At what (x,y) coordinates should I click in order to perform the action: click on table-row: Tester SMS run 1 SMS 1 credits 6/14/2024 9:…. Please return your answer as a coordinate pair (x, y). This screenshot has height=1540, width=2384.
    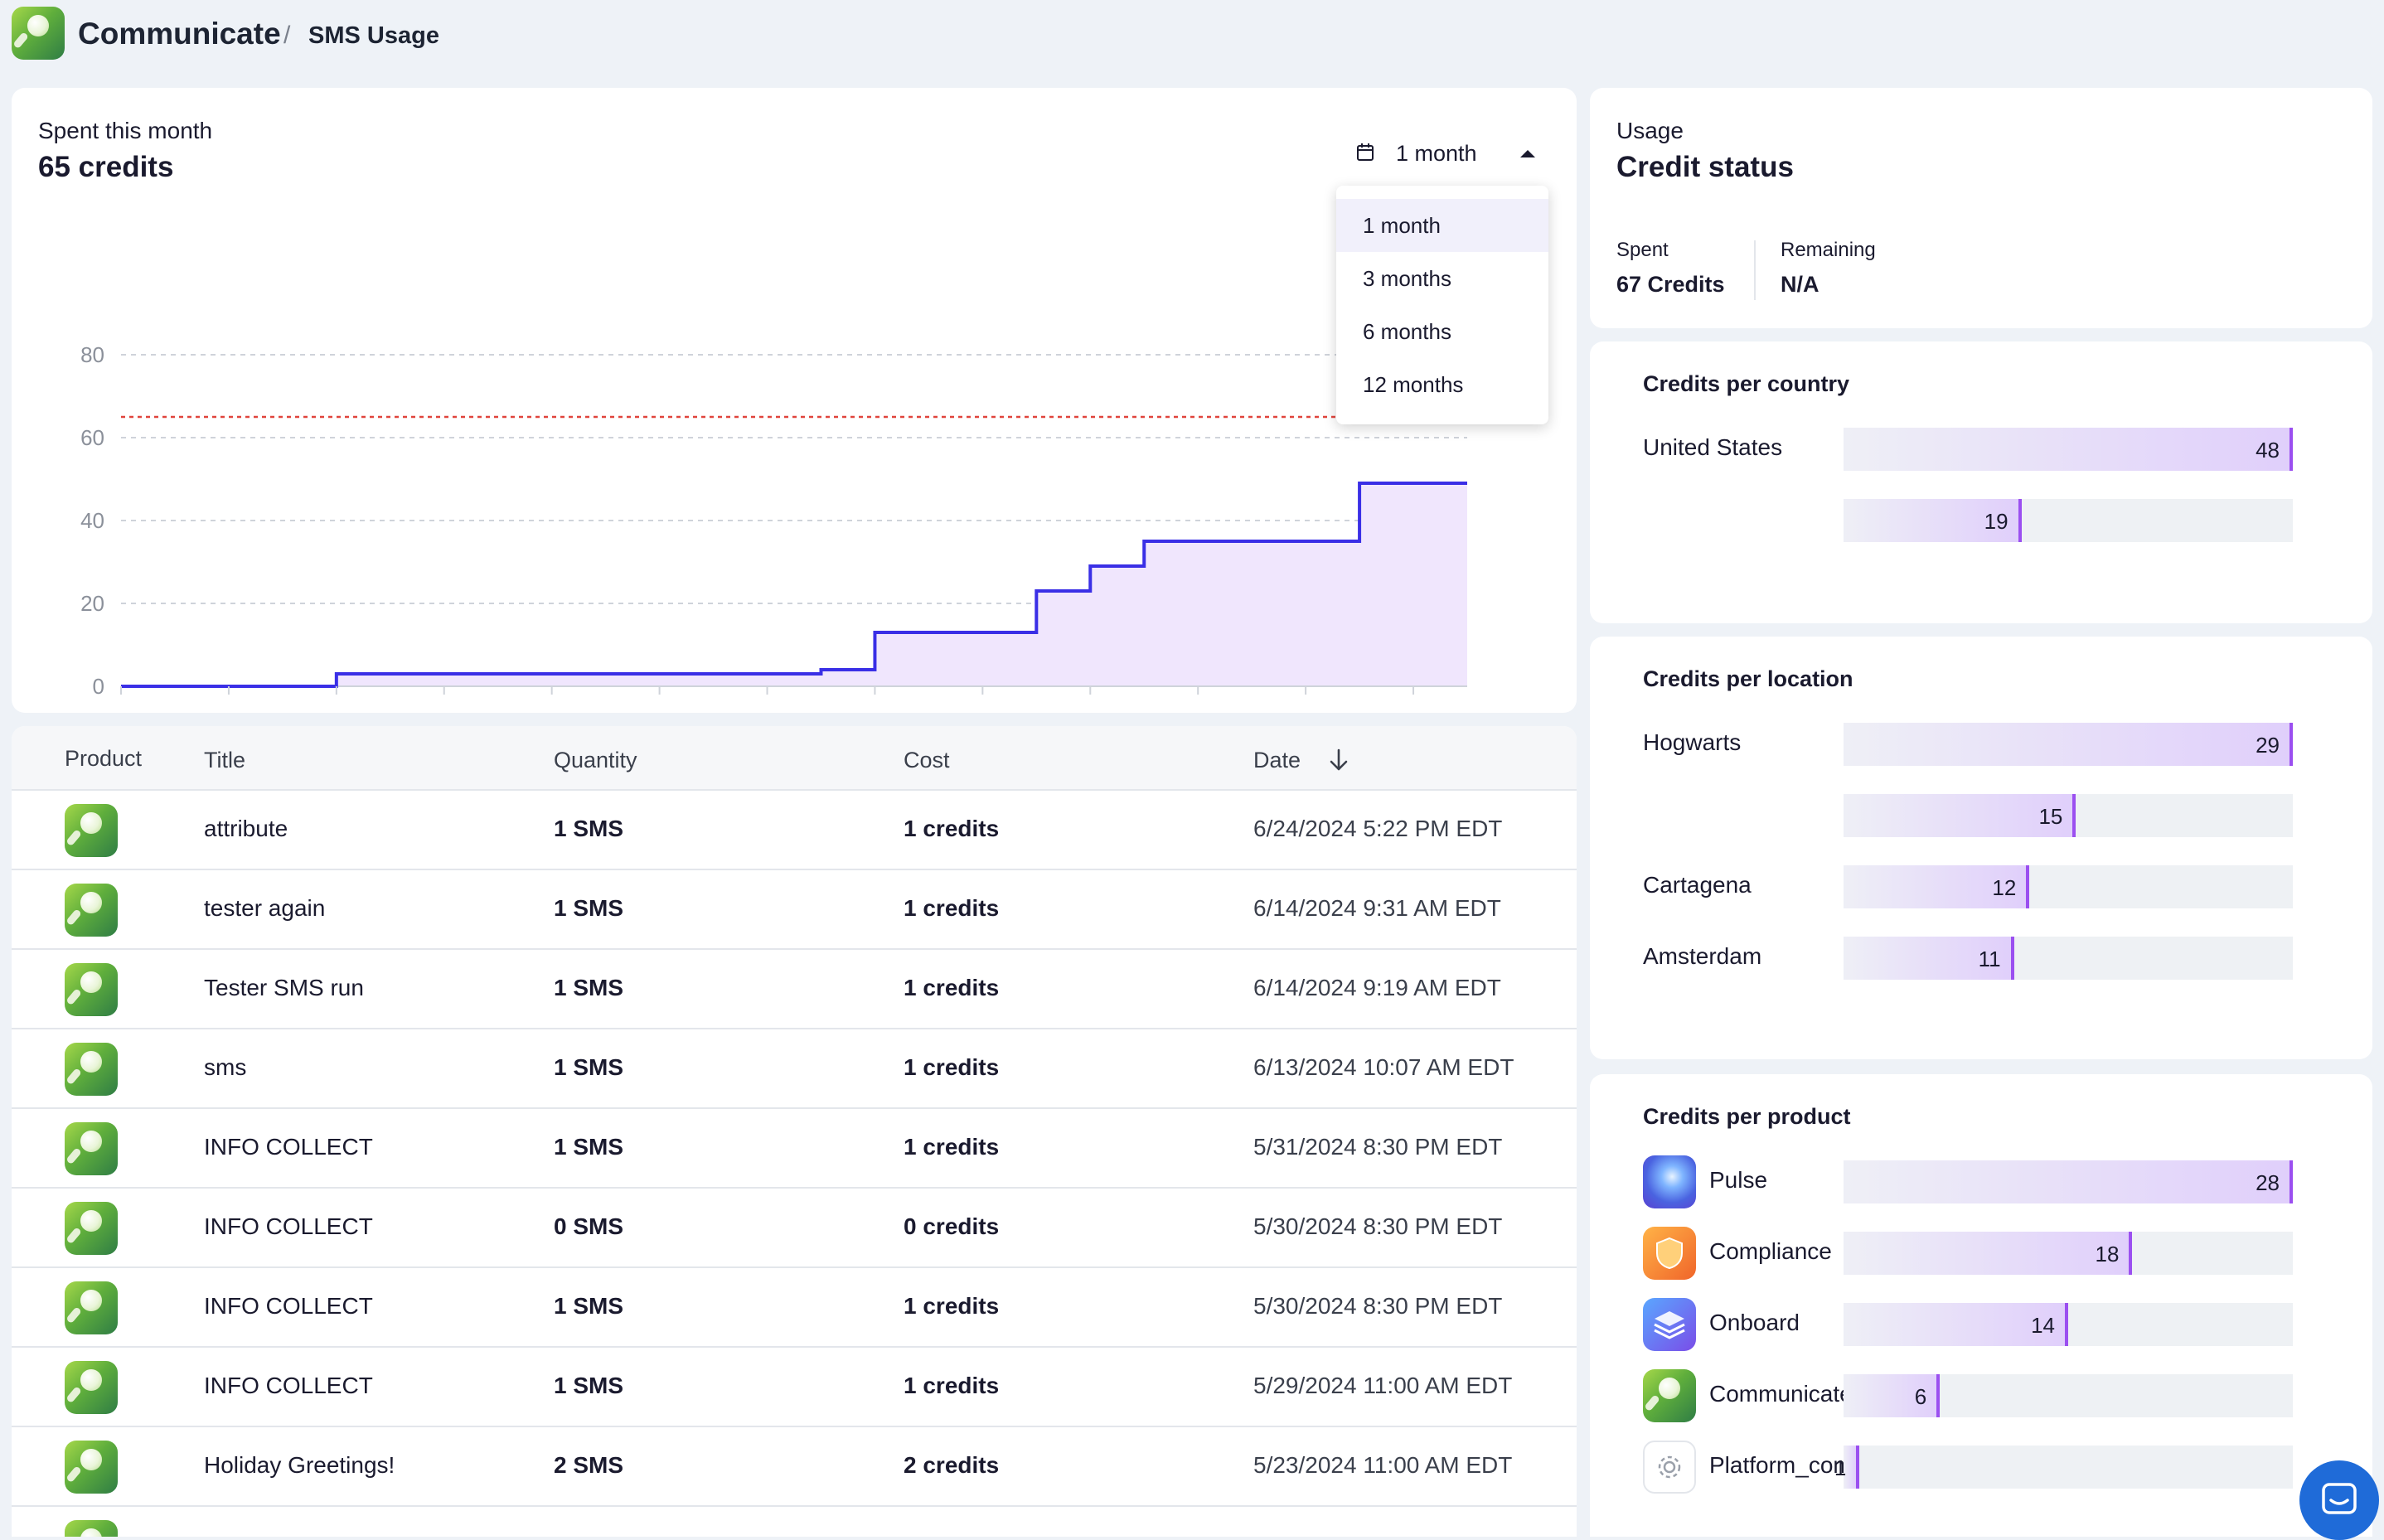
    Looking at the image, I should click on (794, 988).